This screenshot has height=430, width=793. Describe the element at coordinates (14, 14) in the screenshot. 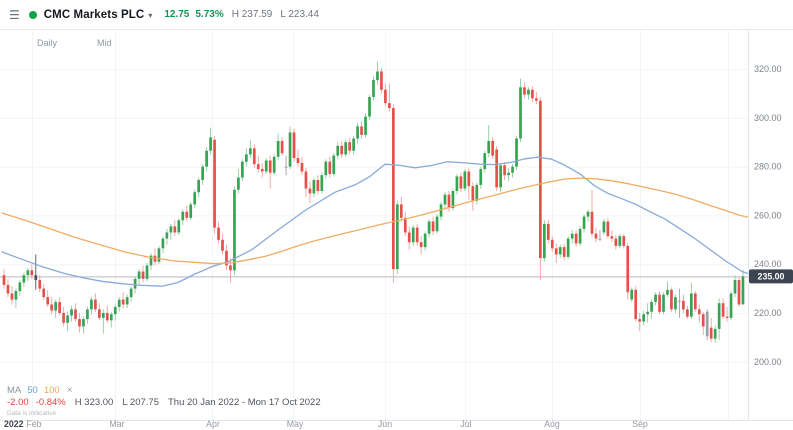

I see `hamburger-menu-icon: ☰` at that location.